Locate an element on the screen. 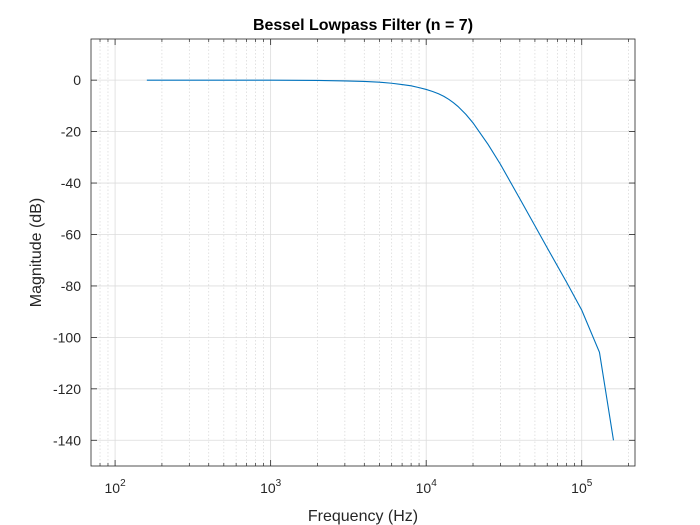 This screenshot has height=525, width=700. y-tick-label: -60 is located at coordinates (71, 234).